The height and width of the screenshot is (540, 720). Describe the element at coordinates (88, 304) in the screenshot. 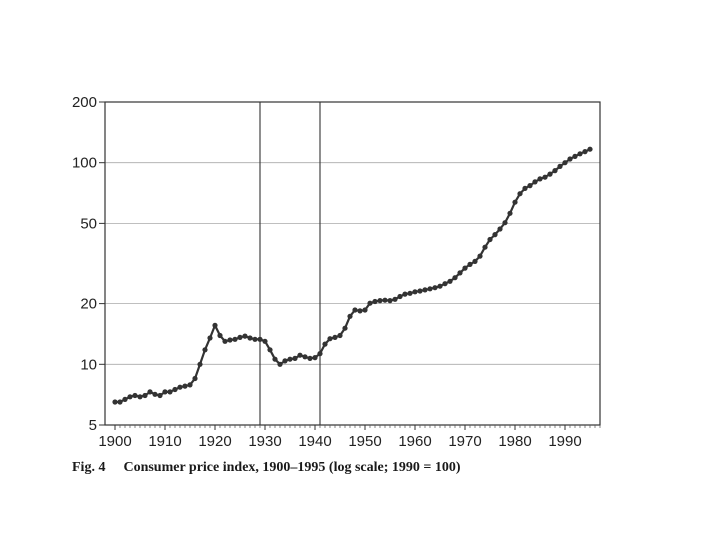

I see `y-tick-label: 20` at that location.